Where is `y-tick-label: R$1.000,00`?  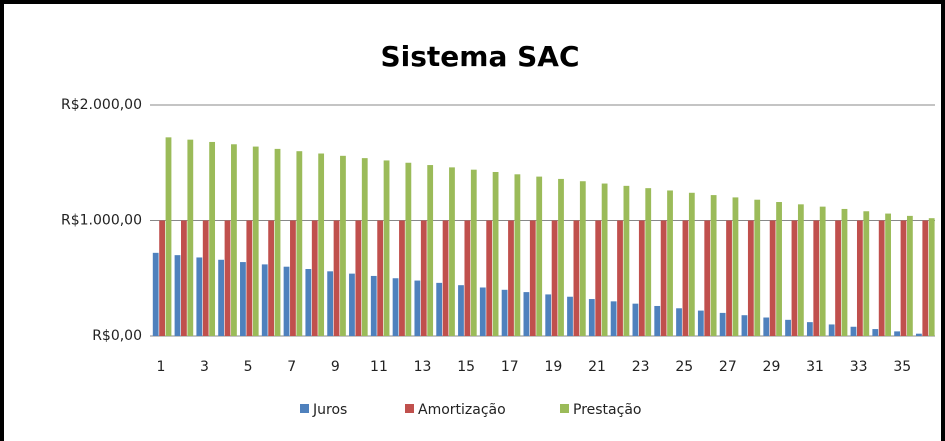 y-tick-label: R$1.000,00 is located at coordinates (101, 221).